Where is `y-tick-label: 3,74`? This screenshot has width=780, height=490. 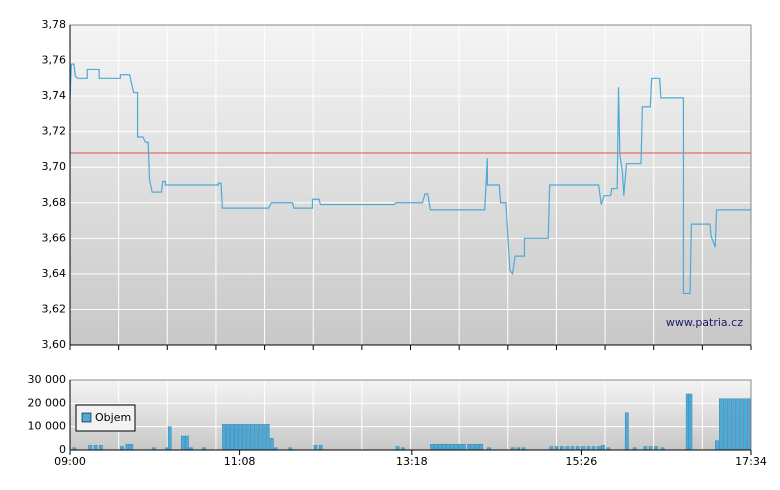 y-tick-label: 3,74 is located at coordinates (54, 95).